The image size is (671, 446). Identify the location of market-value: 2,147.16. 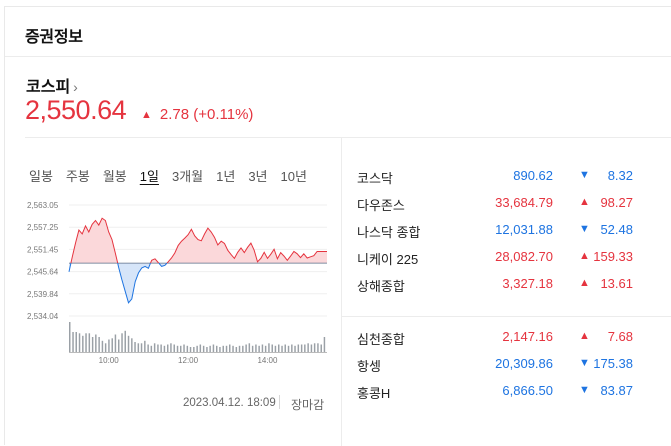
(527, 336).